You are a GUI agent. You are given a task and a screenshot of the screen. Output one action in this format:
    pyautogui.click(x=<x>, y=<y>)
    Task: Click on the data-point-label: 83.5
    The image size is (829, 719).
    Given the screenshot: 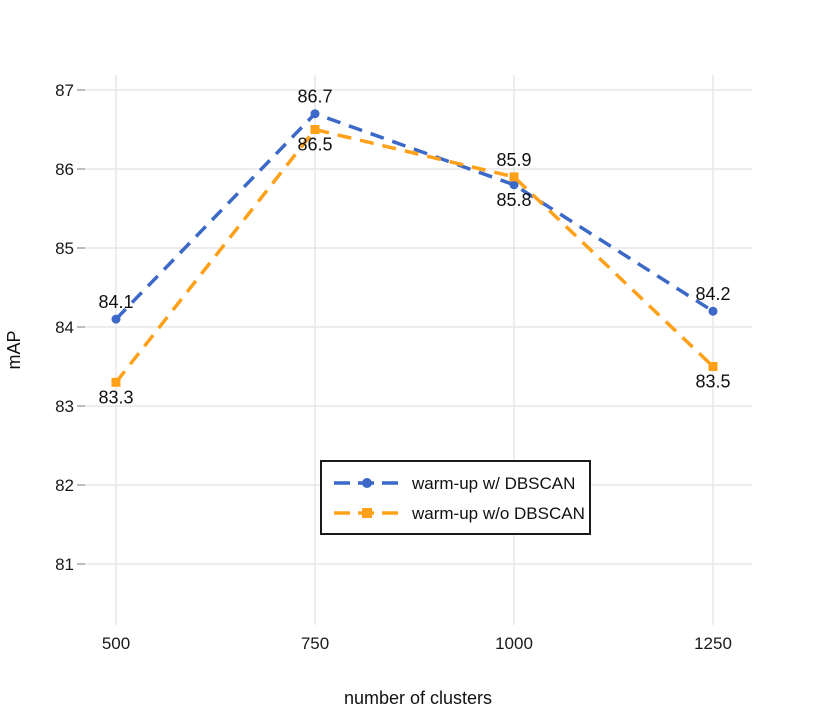 What is the action you would take?
    pyautogui.click(x=712, y=382)
    